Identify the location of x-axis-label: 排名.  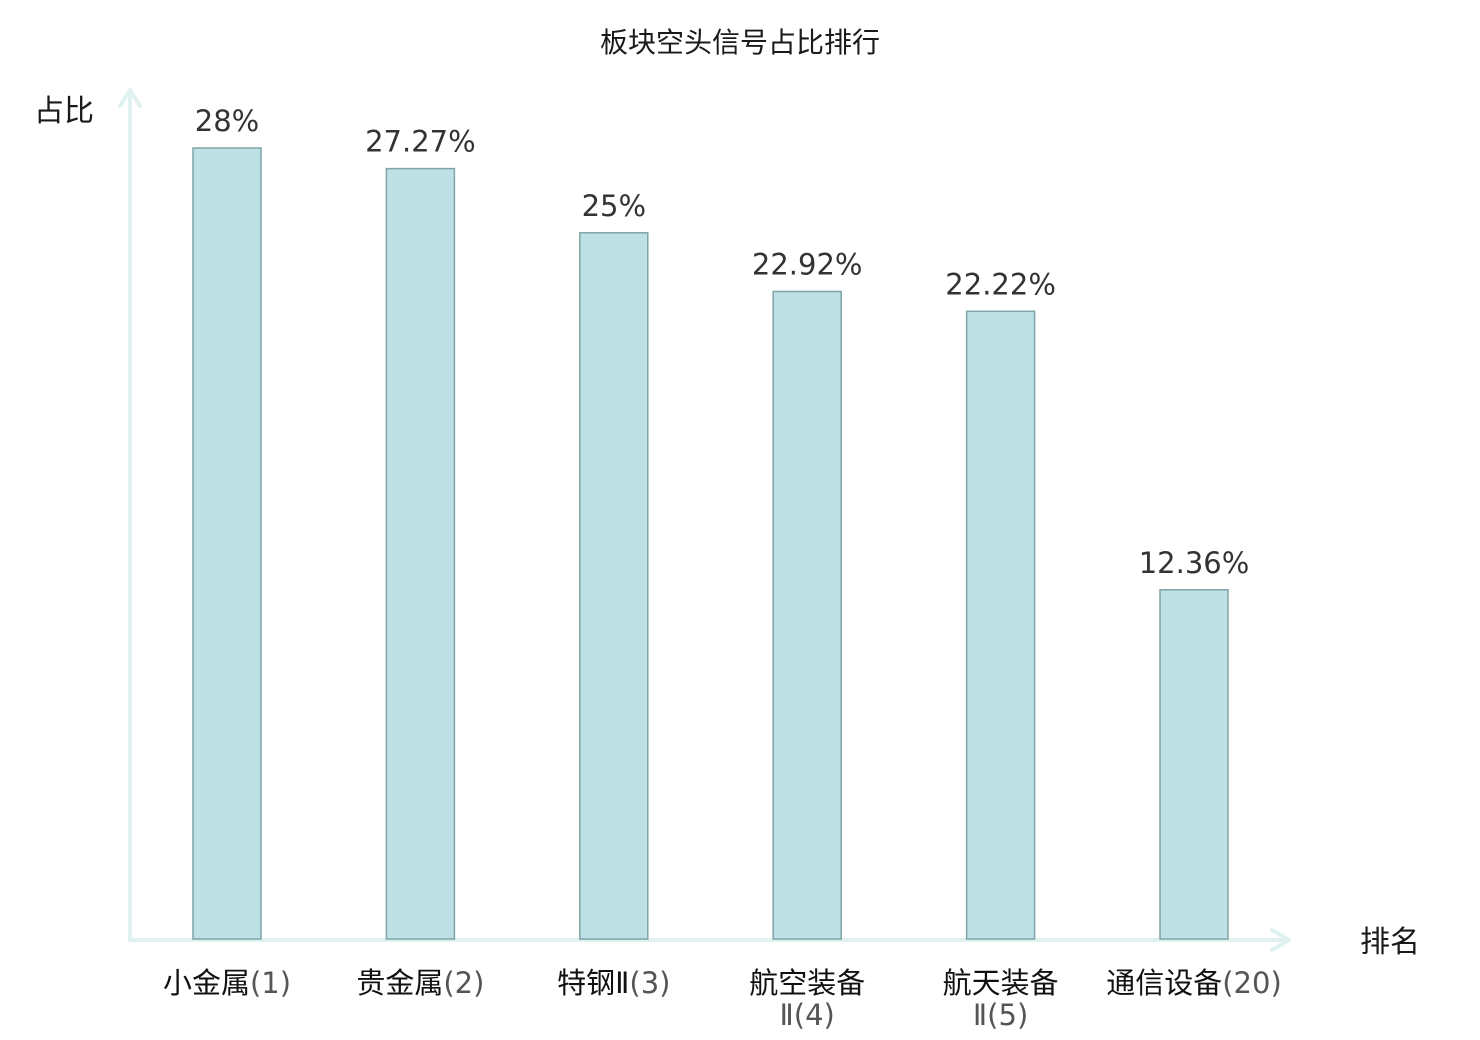
(1390, 942).